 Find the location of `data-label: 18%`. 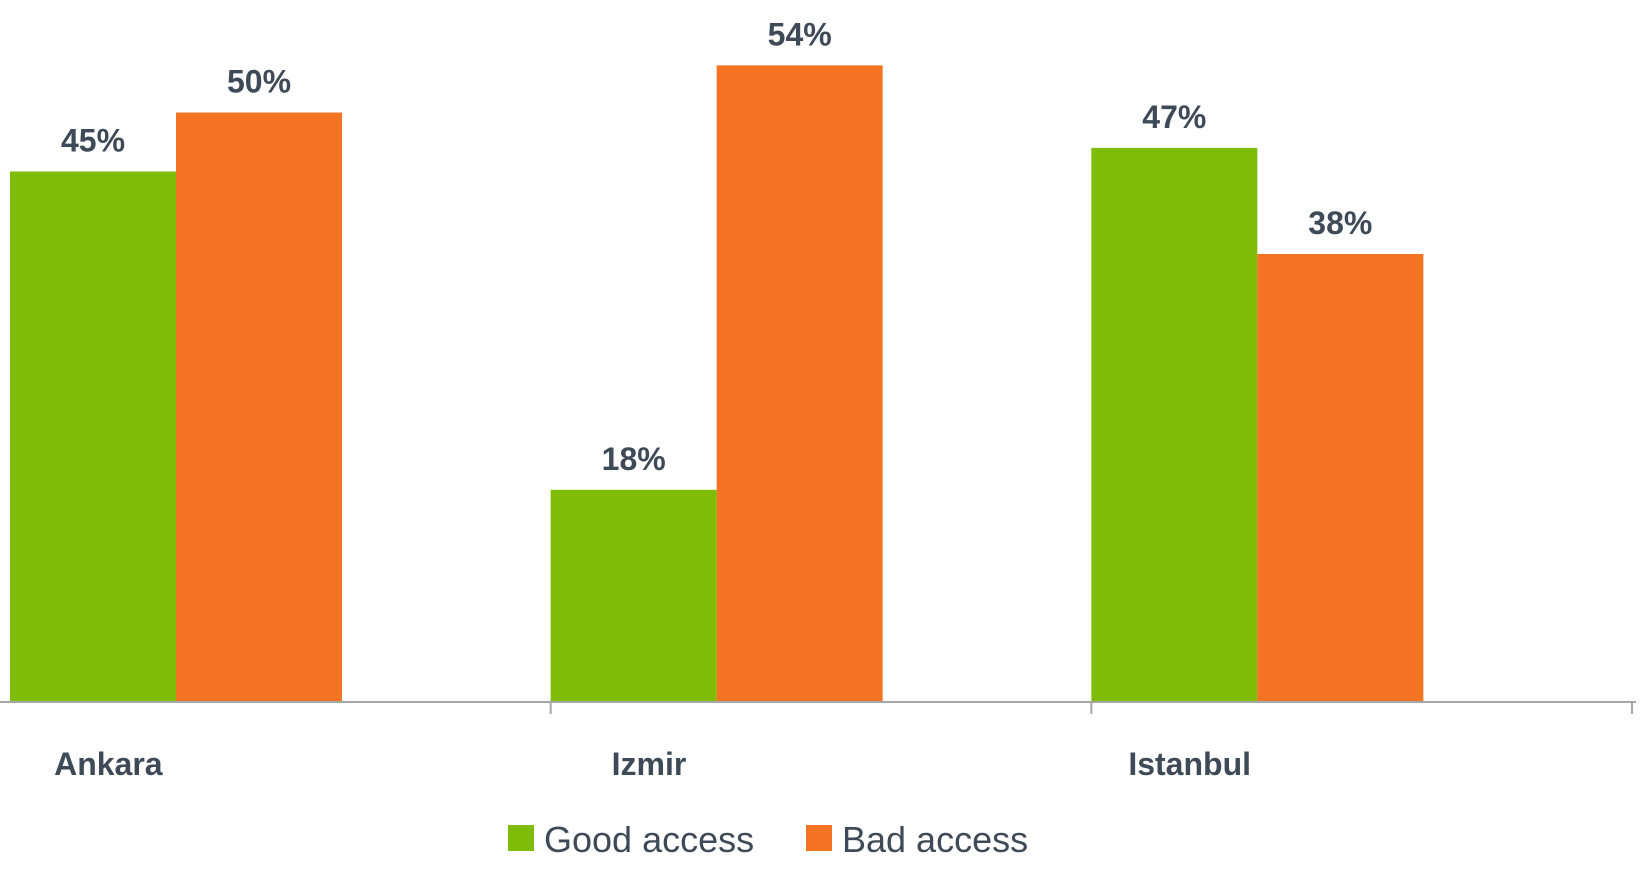

data-label: 18% is located at coordinates (634, 459).